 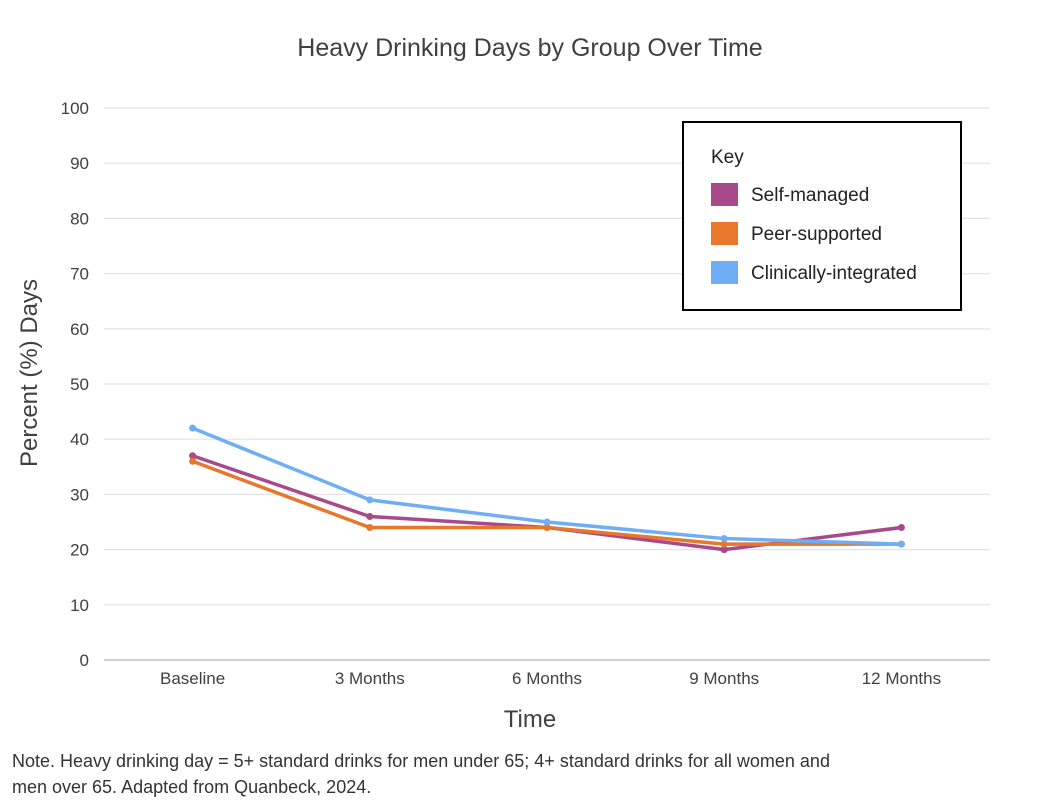 What do you see at coordinates (79, 494) in the screenshot?
I see `y-tick-label: 30` at bounding box center [79, 494].